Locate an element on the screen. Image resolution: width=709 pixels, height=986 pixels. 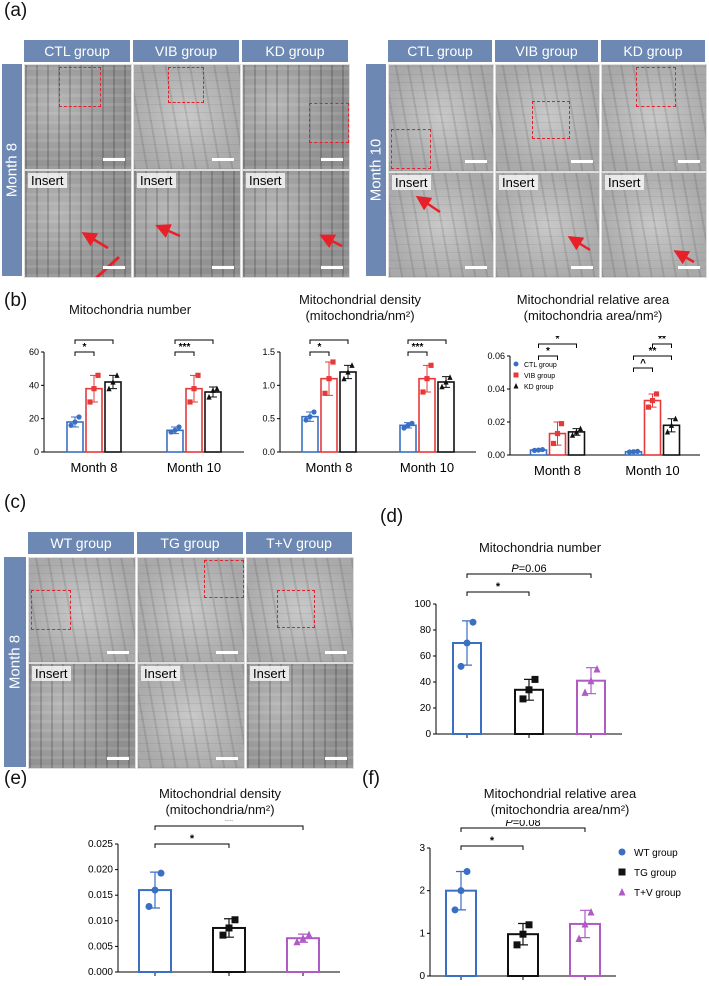
panel-label-c: (c) is located at coordinates (15, 502).